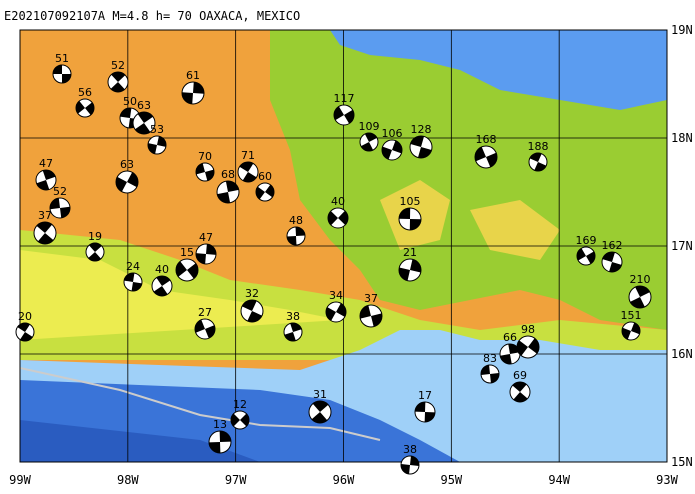 Image resolution: width=695 pixels, height=494 pixels. Describe the element at coordinates (193, 75) in the screenshot. I see `depth-label: 61` at that location.